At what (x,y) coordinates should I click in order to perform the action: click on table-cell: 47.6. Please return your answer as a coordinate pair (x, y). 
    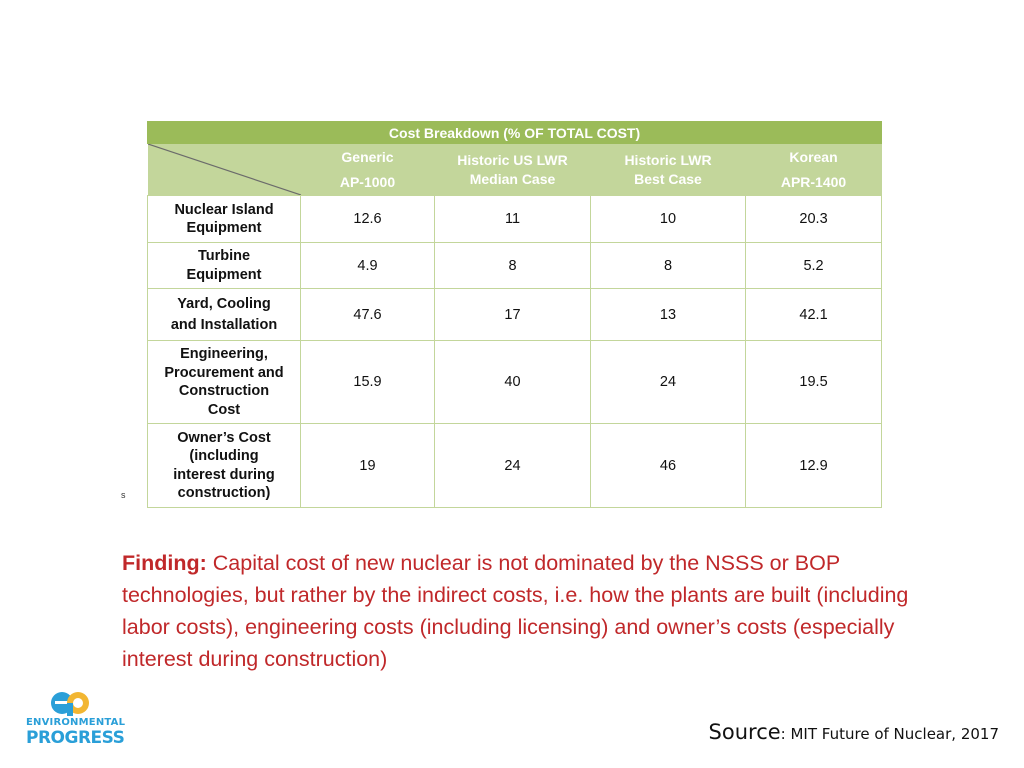
    Looking at the image, I should click on (367, 314).